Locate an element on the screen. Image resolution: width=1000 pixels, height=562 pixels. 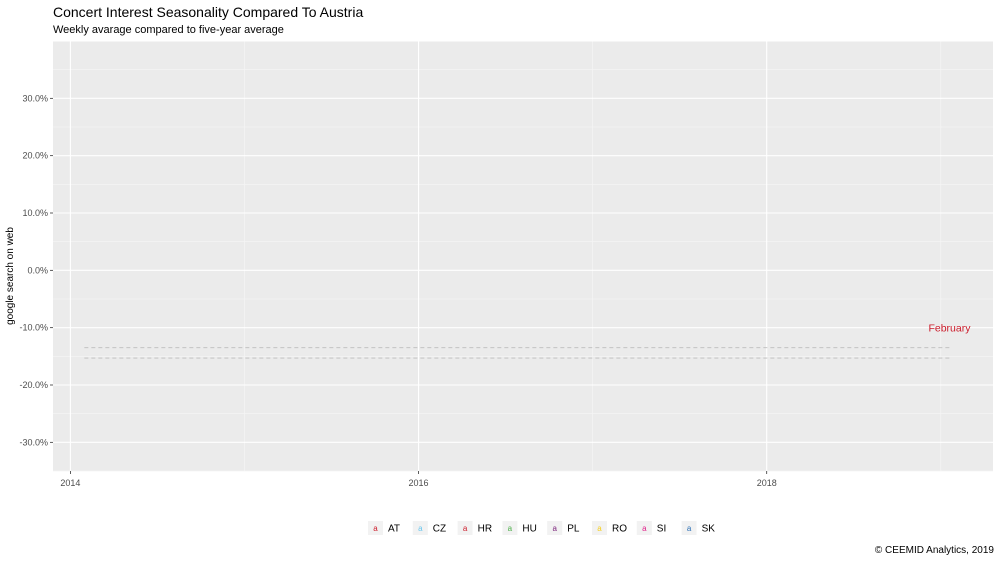
y-tick-label: -20.0% is located at coordinates (33, 385).